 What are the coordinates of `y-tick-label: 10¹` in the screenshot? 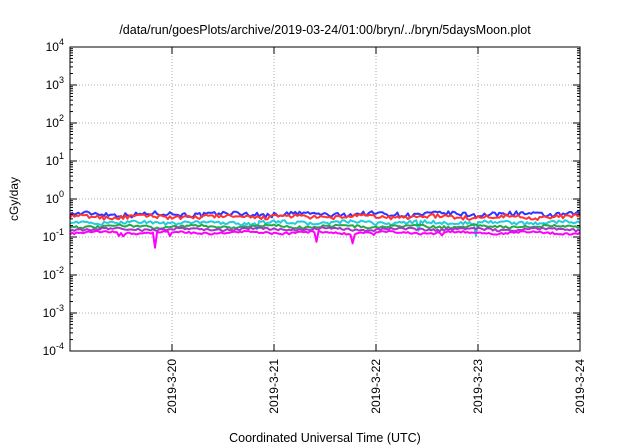 It's located at (55, 159).